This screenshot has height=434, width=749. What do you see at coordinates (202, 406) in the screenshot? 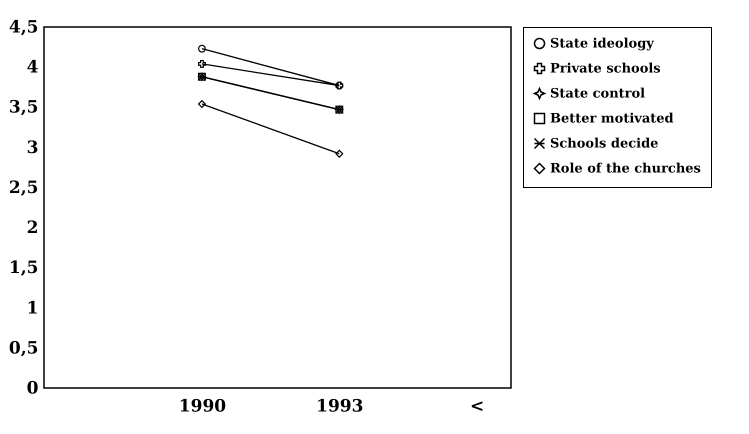
I see `x-tick-label: 1990` at bounding box center [202, 406].